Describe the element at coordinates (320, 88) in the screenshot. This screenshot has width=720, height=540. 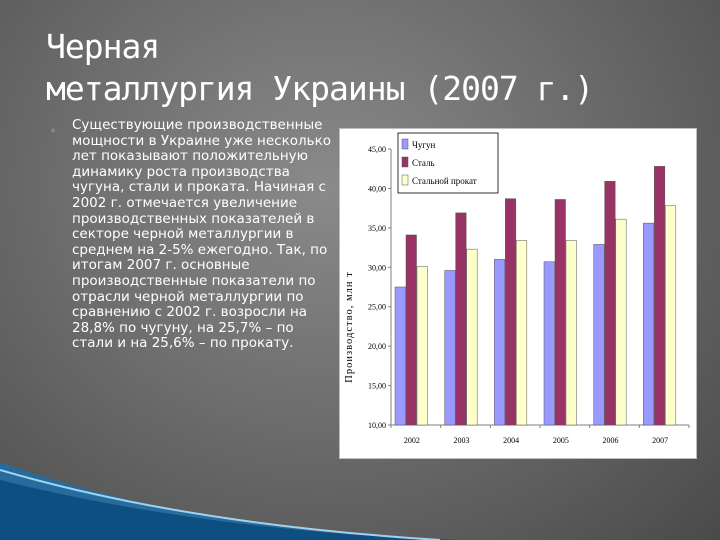
I see `title-line-2: металлургия Украины (2007 г.)` at that location.